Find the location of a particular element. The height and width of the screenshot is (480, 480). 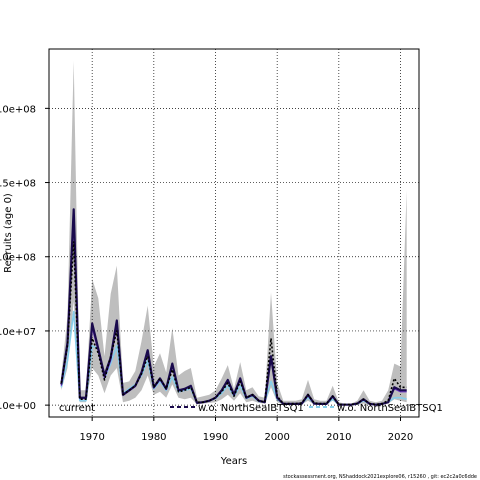

x-axis: 1970 1980 1990 2000 2010 2020 is located at coordinates (246, 430).